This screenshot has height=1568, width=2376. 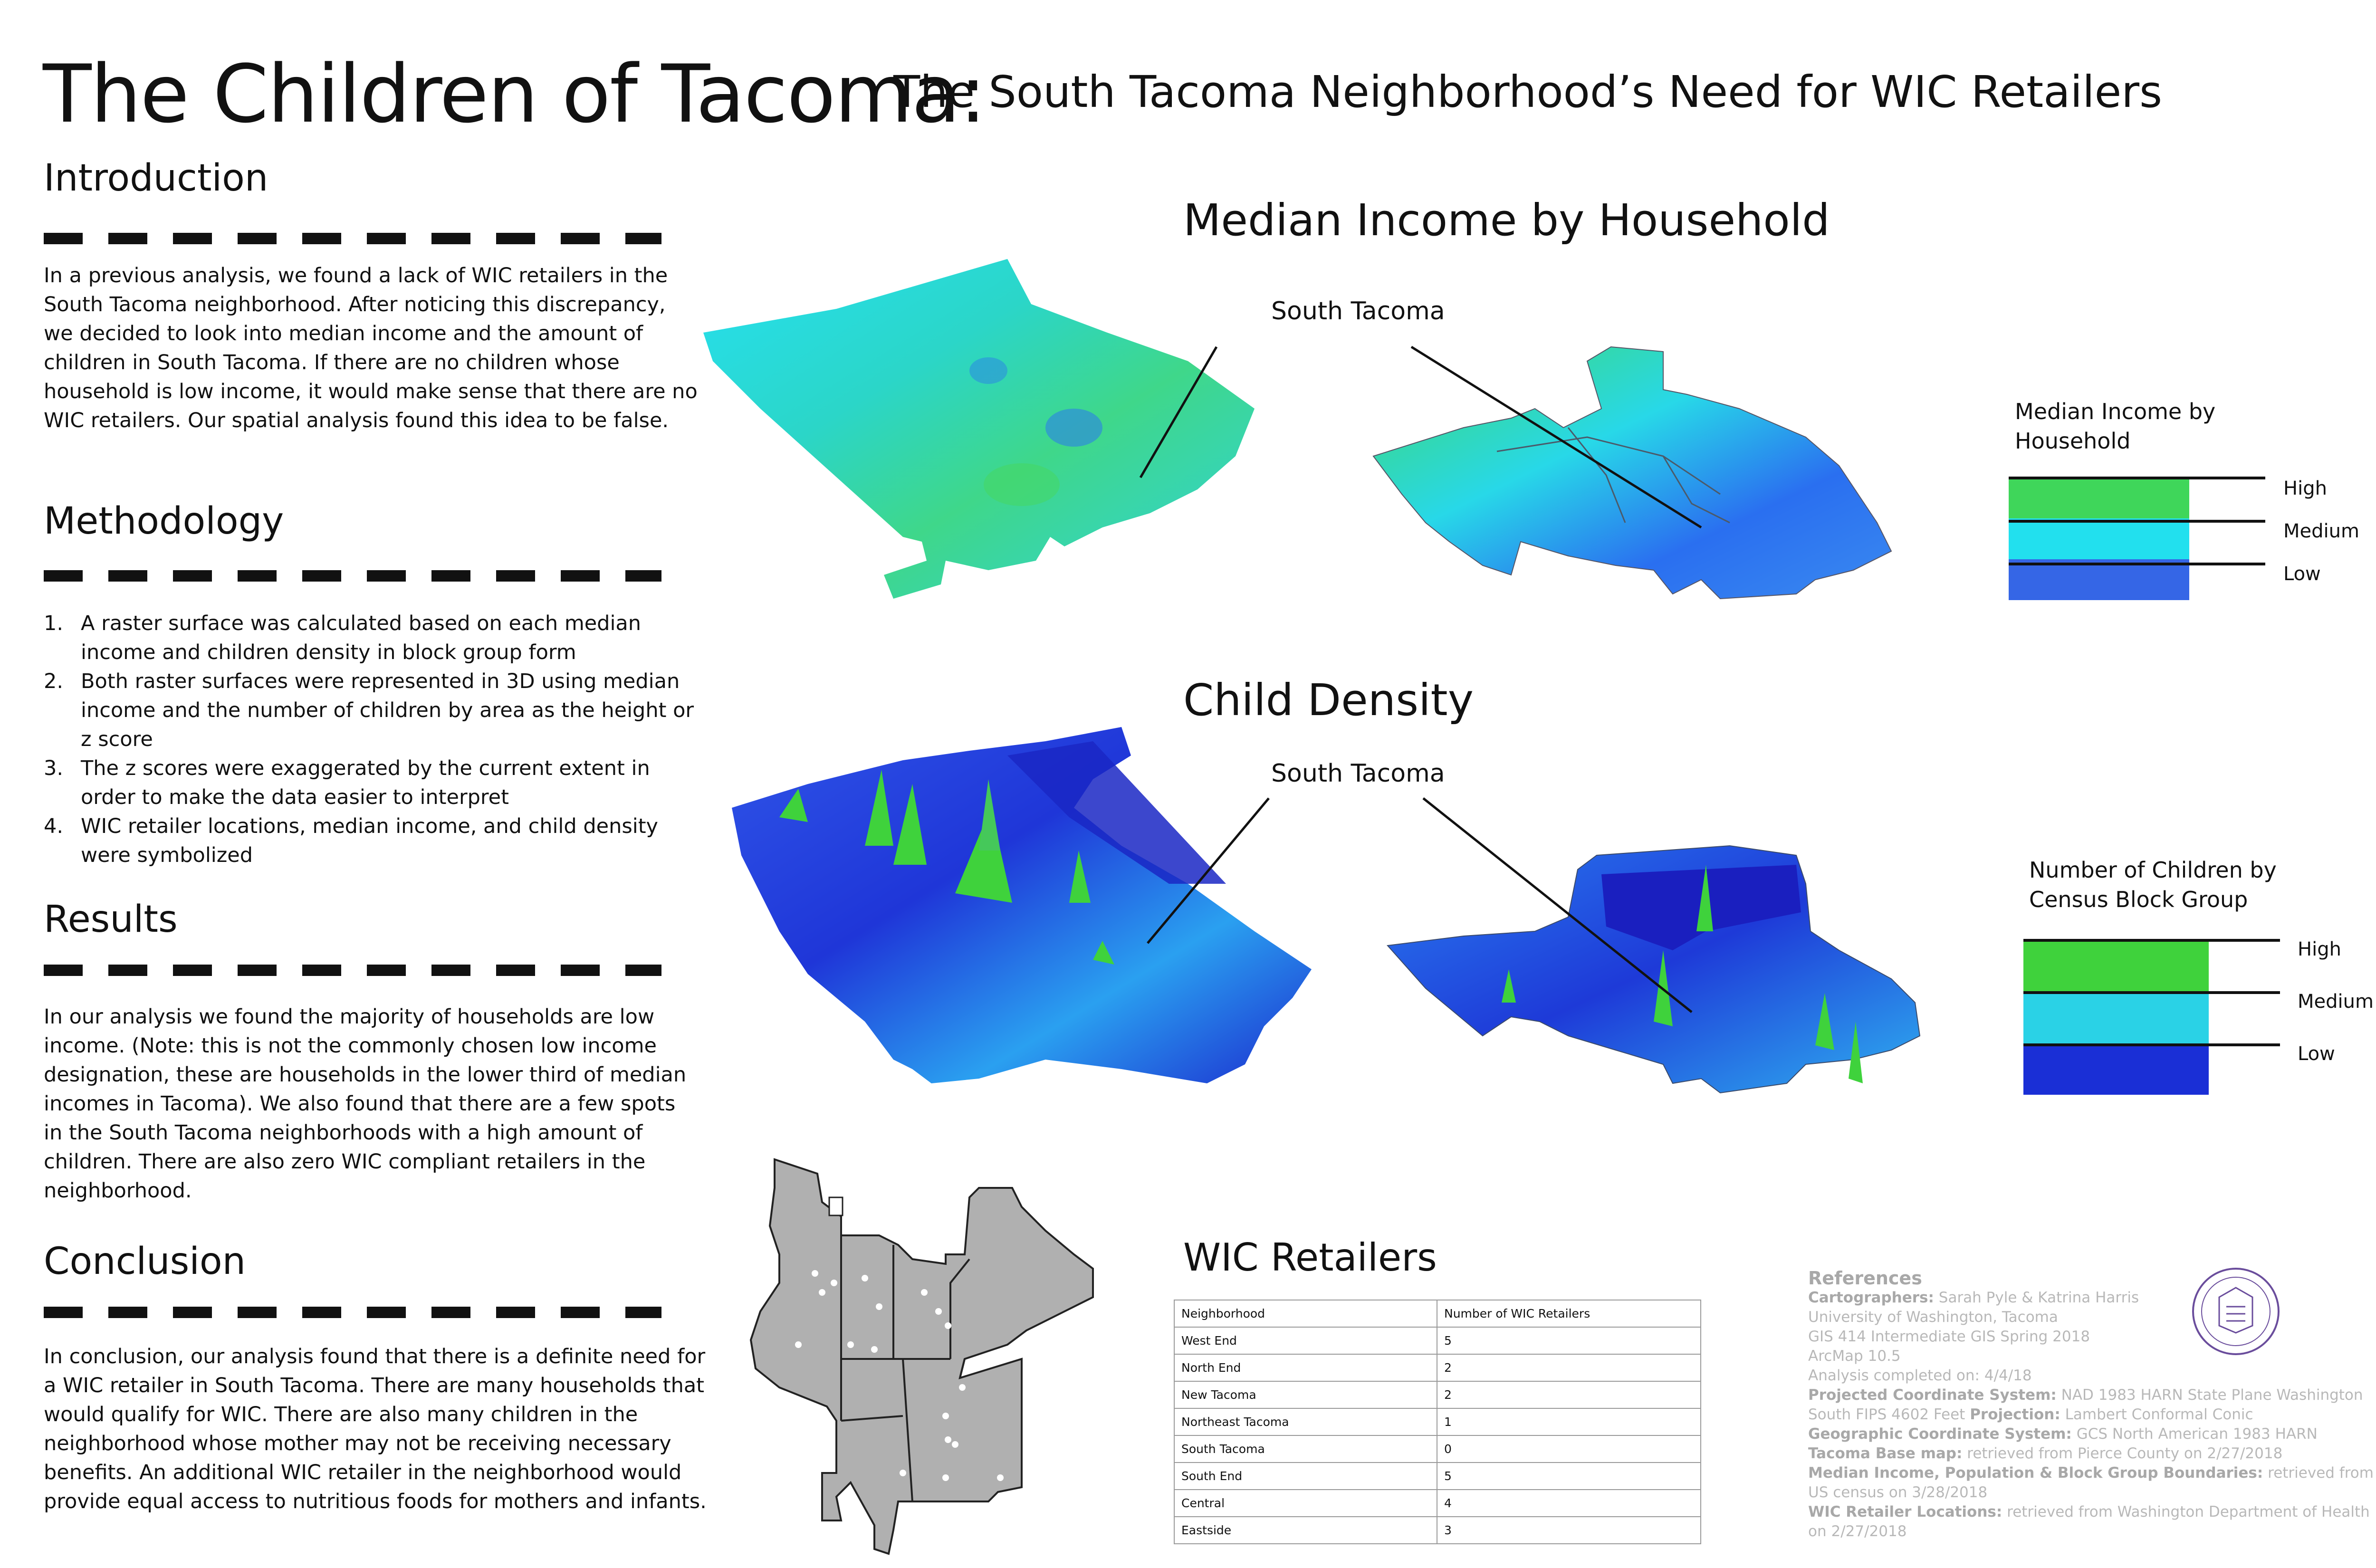 What do you see at coordinates (1569, 1503) in the screenshot?
I see `table-cell: 4` at bounding box center [1569, 1503].